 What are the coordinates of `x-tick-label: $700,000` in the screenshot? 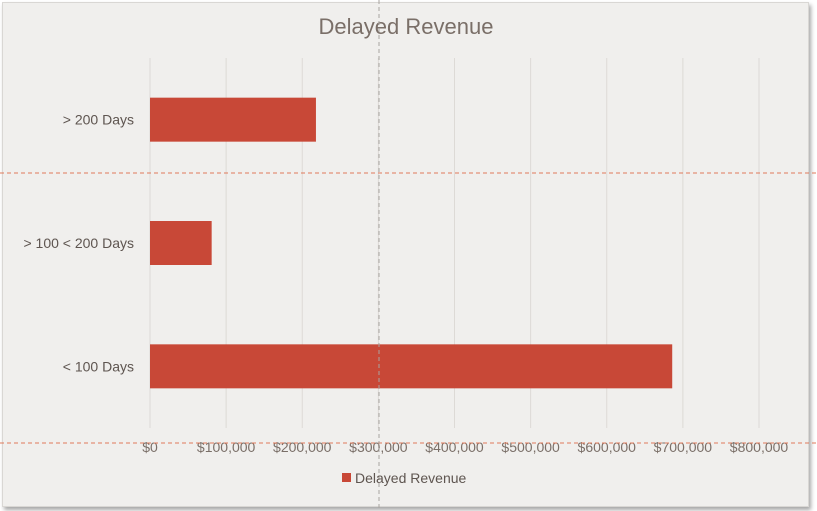 It's located at (683, 447).